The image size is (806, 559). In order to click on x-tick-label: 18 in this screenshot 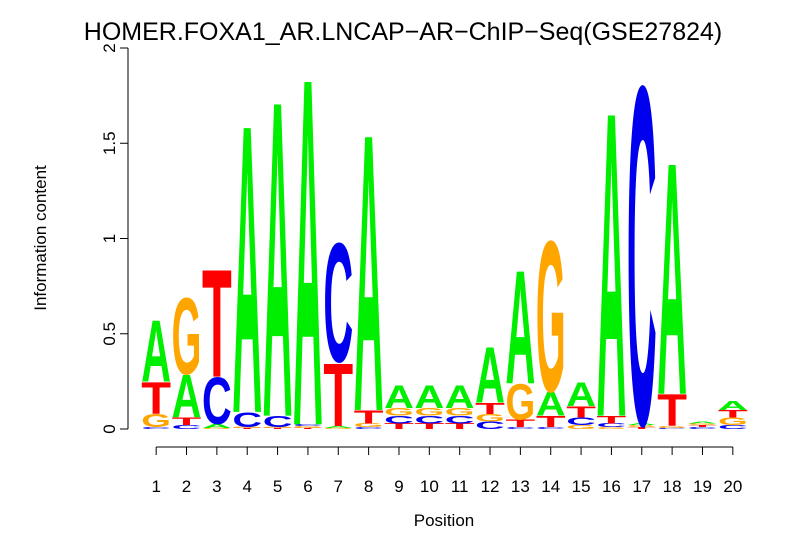, I will do `click(672, 486)`.